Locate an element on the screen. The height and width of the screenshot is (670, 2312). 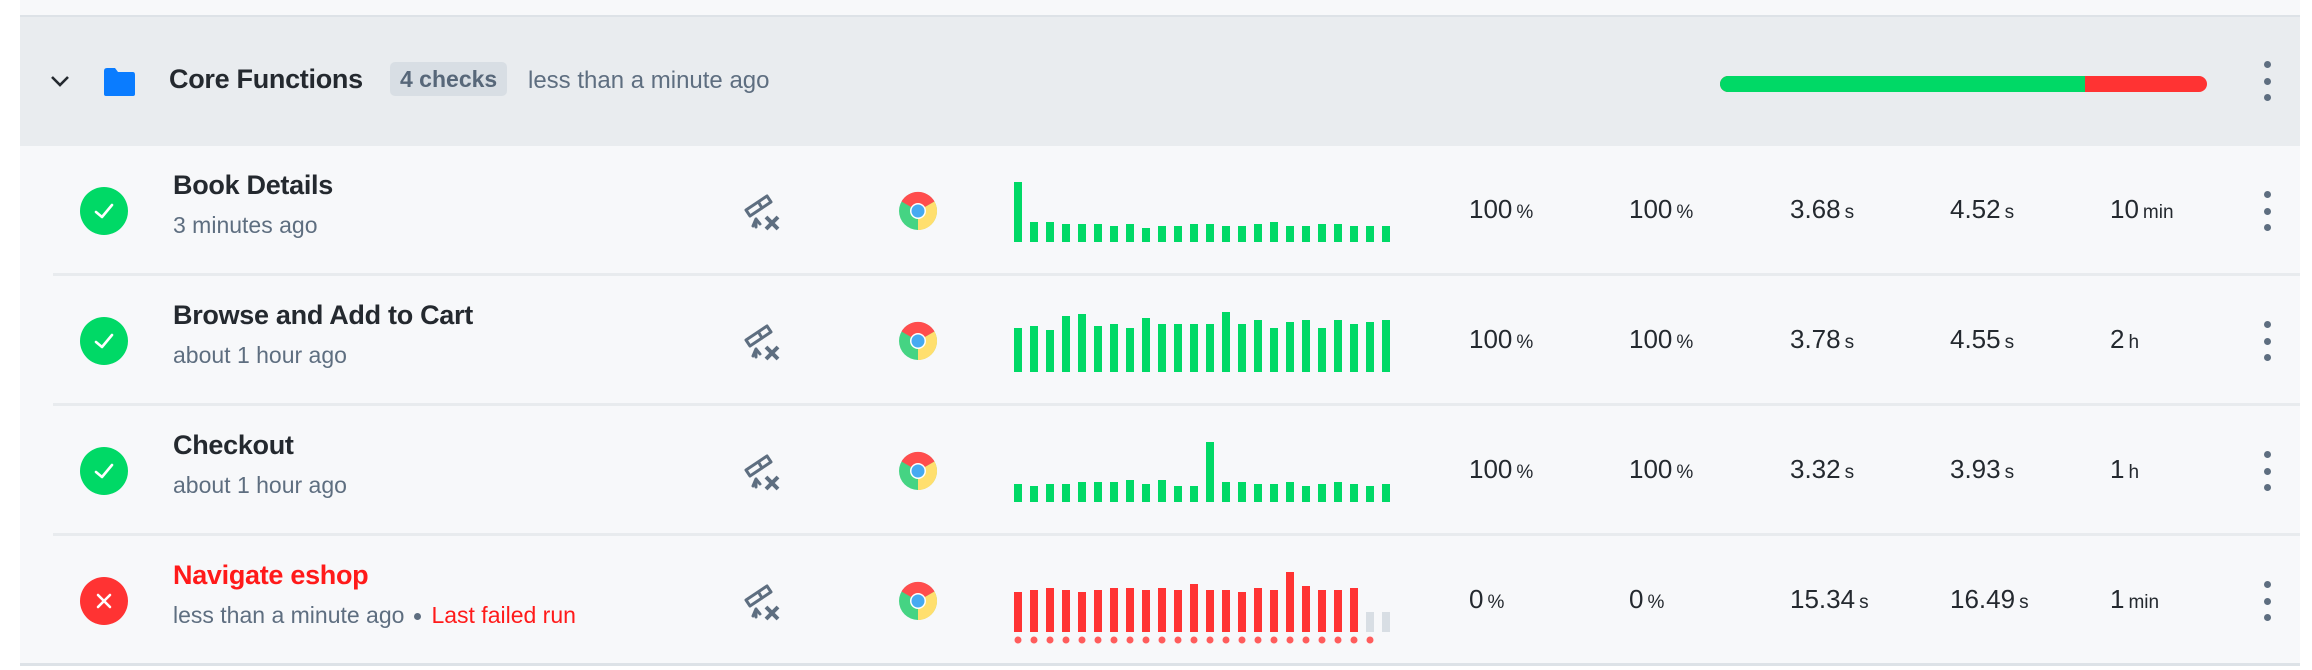
check-name: Navigate eshop is located at coordinates (271, 575).